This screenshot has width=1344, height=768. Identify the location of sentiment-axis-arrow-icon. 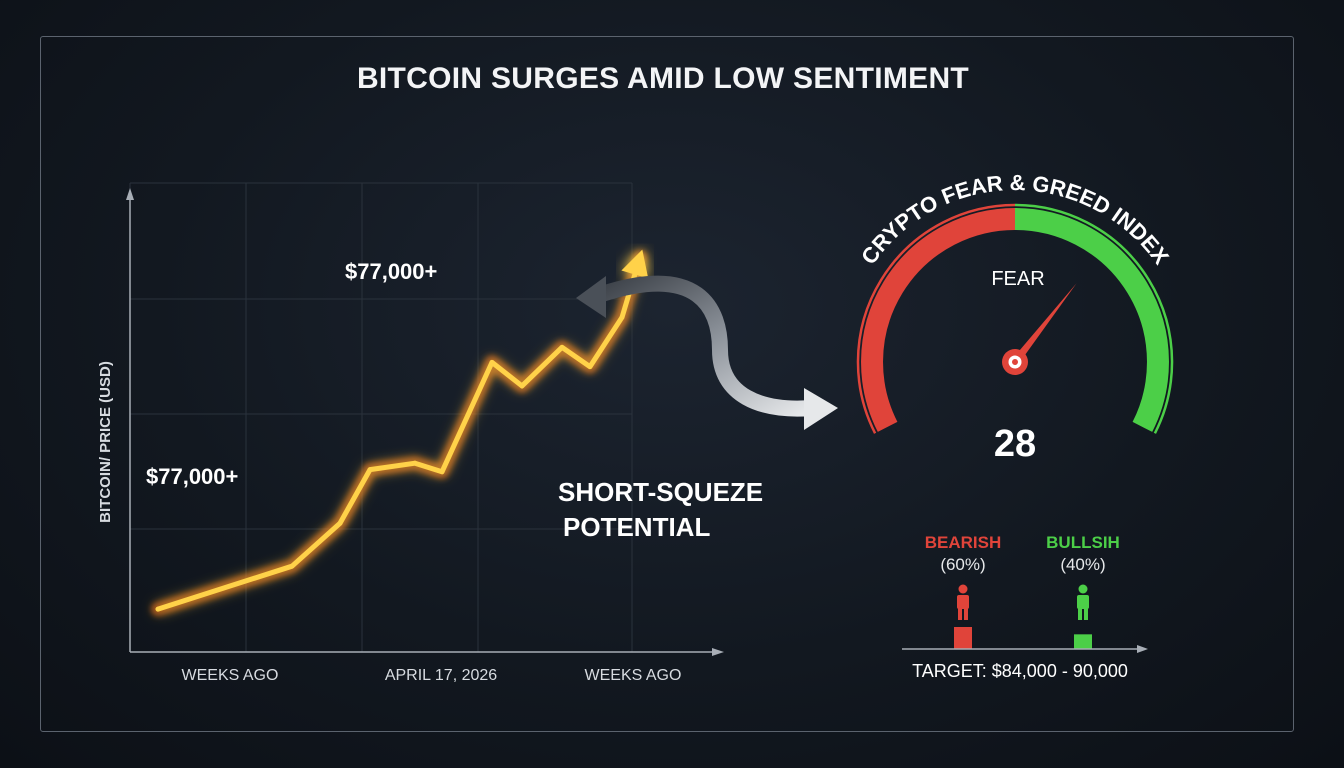
(1142, 649).